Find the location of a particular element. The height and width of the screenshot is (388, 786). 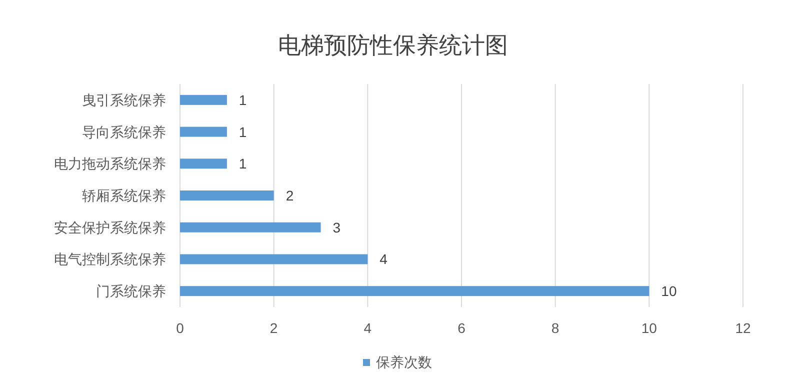

data-label: 4 is located at coordinates (384, 259).